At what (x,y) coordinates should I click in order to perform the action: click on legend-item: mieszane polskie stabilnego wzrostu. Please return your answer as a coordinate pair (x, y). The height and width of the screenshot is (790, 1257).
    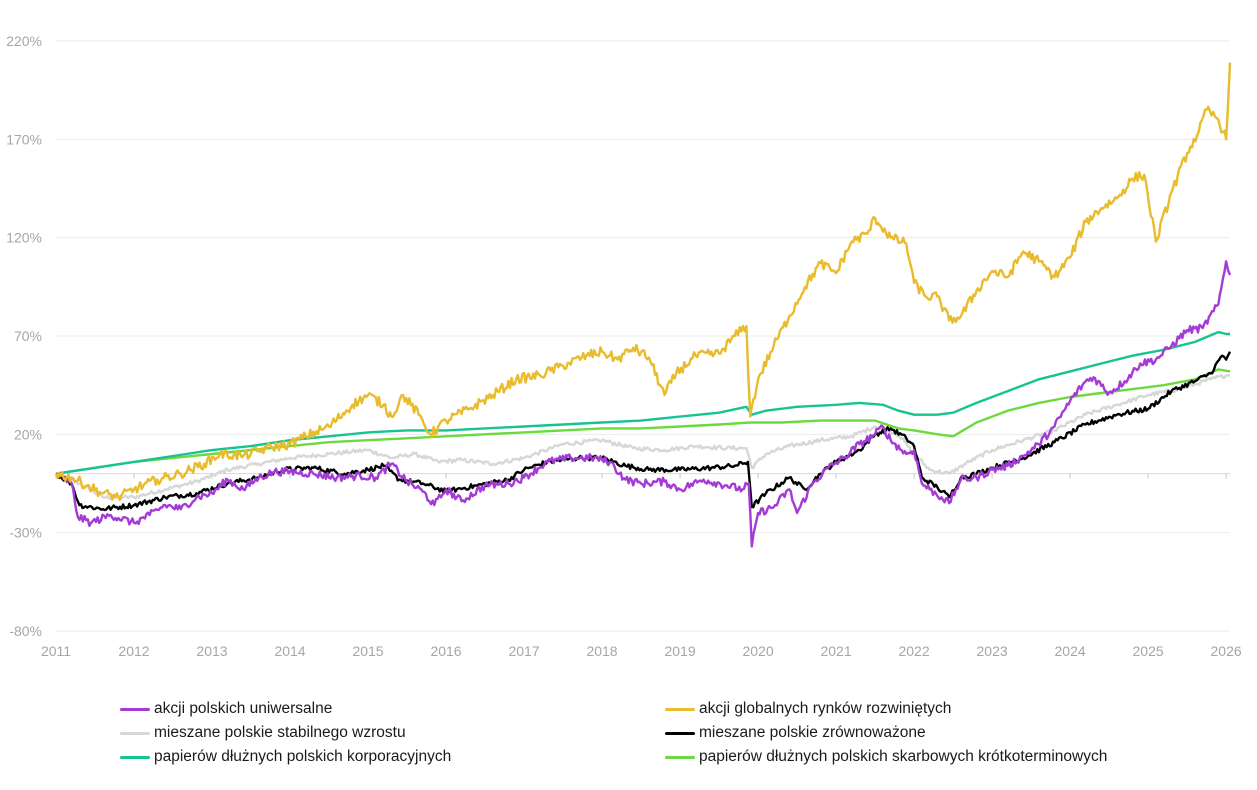
    Looking at the image, I should click on (392, 733).